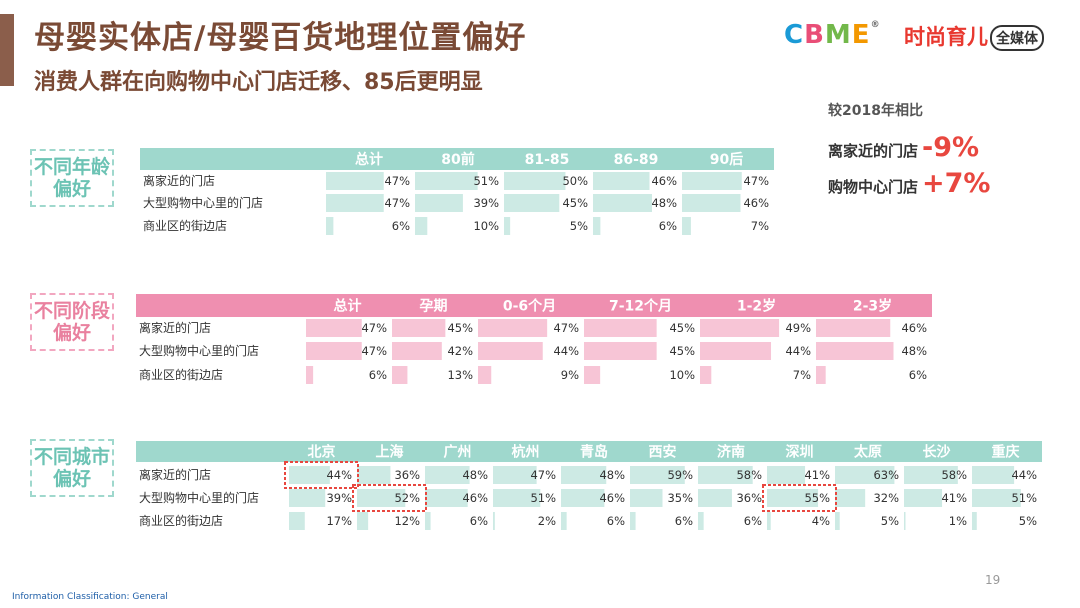  What do you see at coordinates (640, 306) in the screenshot?
I see `column-header: 7-12个月` at bounding box center [640, 306].